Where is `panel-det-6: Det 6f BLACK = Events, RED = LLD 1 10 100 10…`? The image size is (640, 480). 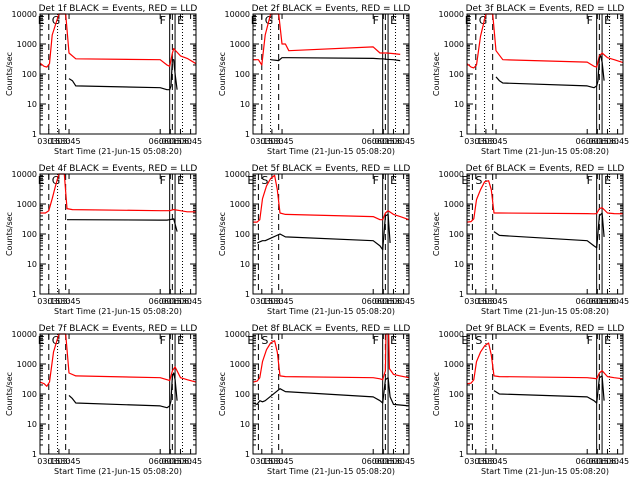
panel-det-6: Det 6f BLACK = Events, RED = LLD 1 10 100 10… is located at coordinates (530, 240).